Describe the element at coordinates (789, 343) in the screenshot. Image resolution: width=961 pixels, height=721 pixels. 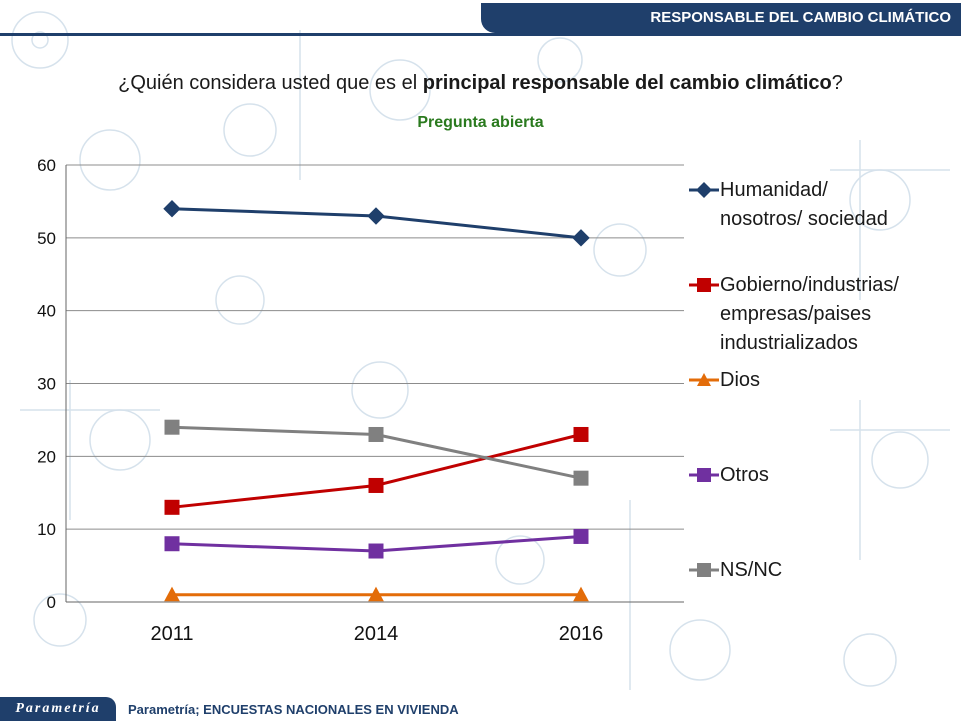
I see `legend-label-line: industrializados` at that location.